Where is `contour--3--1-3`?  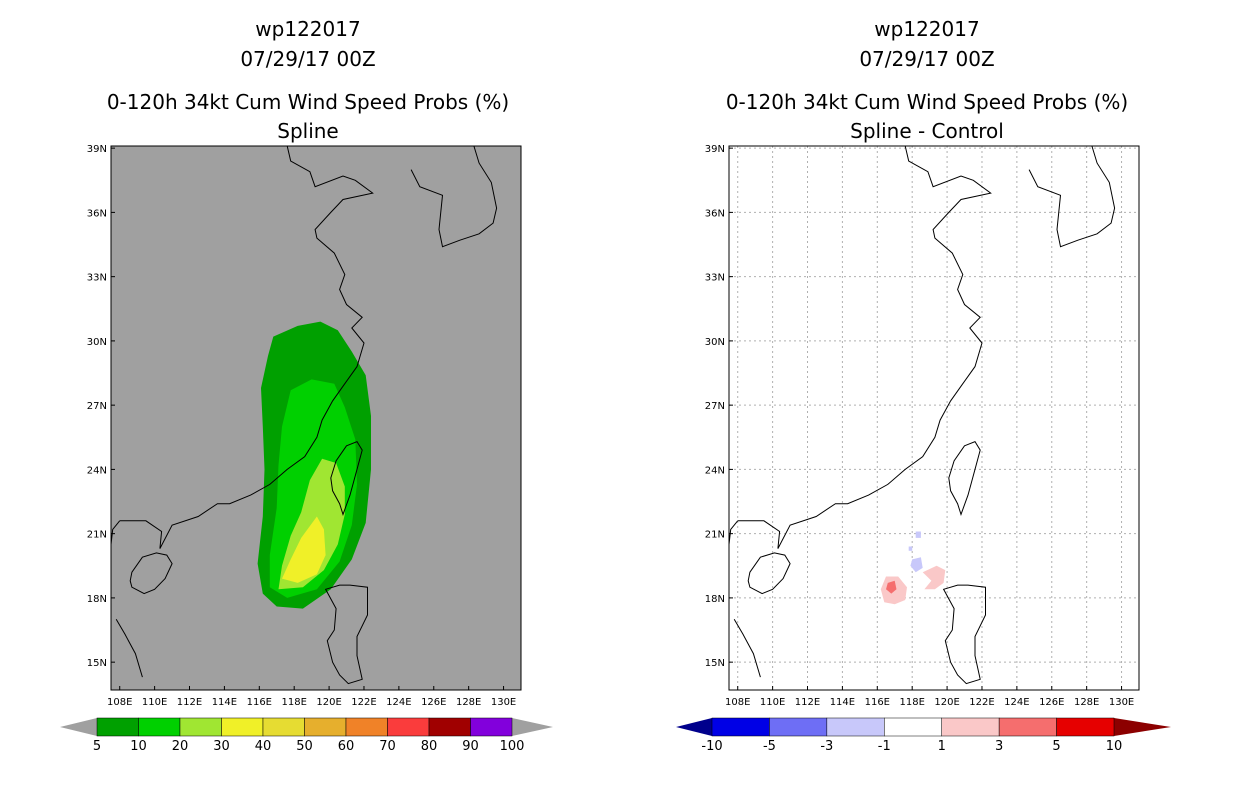 contour--3--1-3 is located at coordinates (916, 565).